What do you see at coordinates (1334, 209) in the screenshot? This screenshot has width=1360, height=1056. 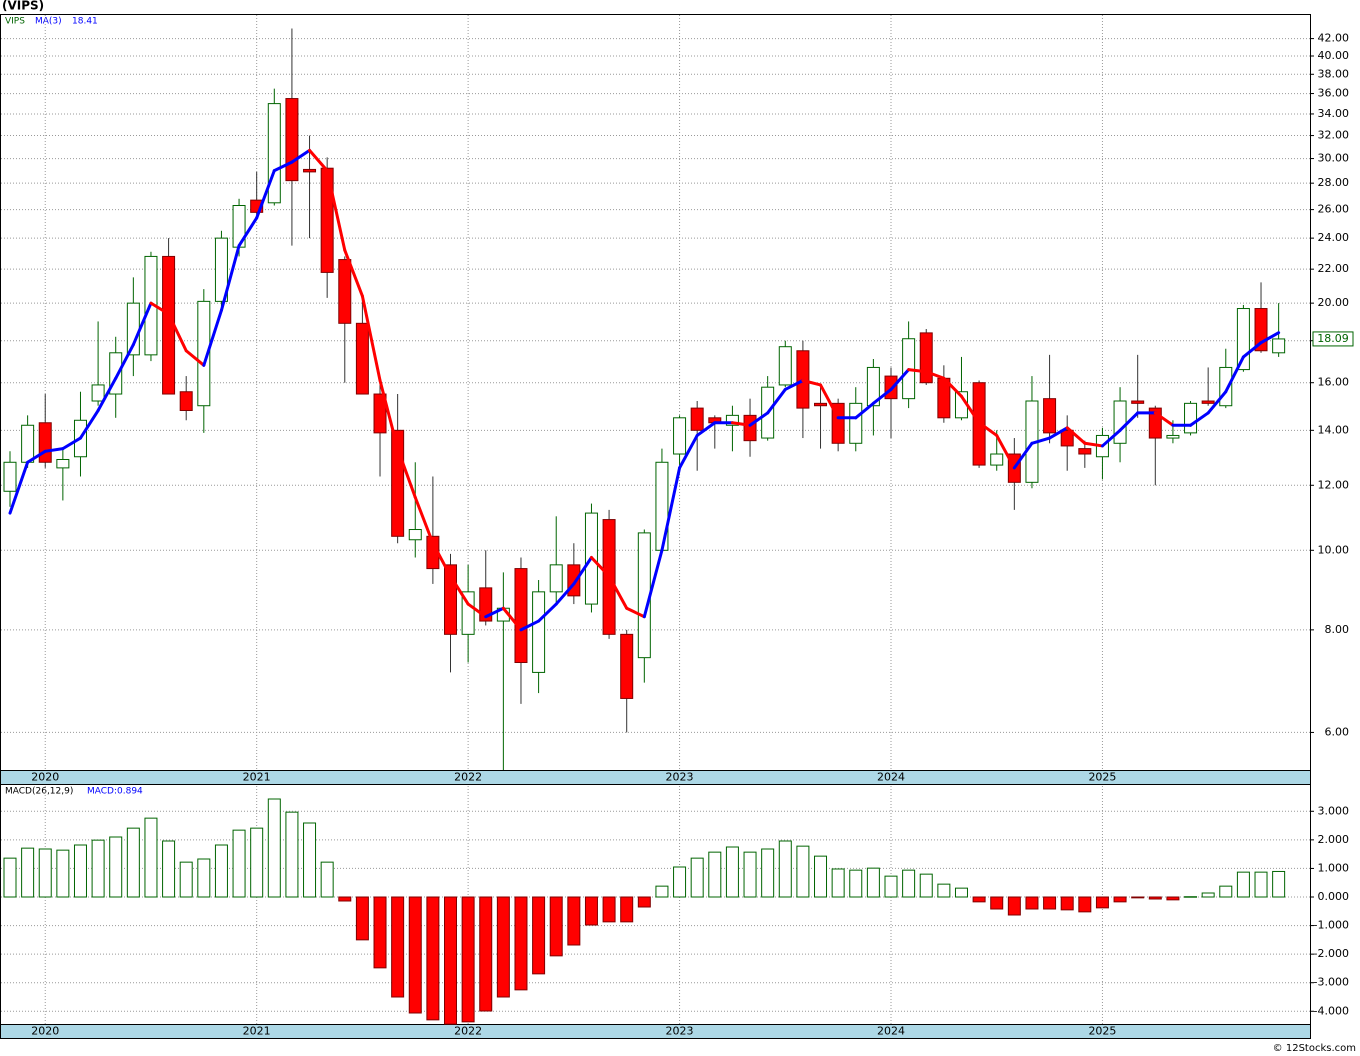 I see `y-tick-label: 26.00` at bounding box center [1334, 209].